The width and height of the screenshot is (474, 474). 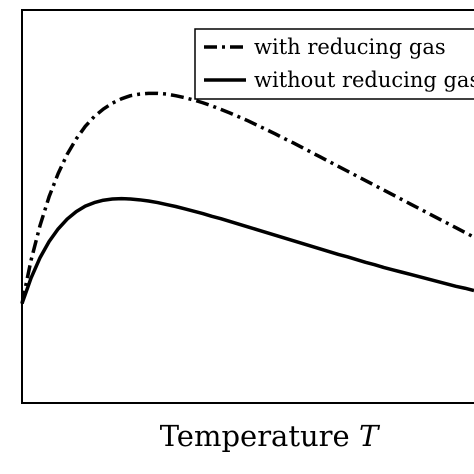 I want to click on x-axis-label-text: Temperature, so click(x=255, y=436).